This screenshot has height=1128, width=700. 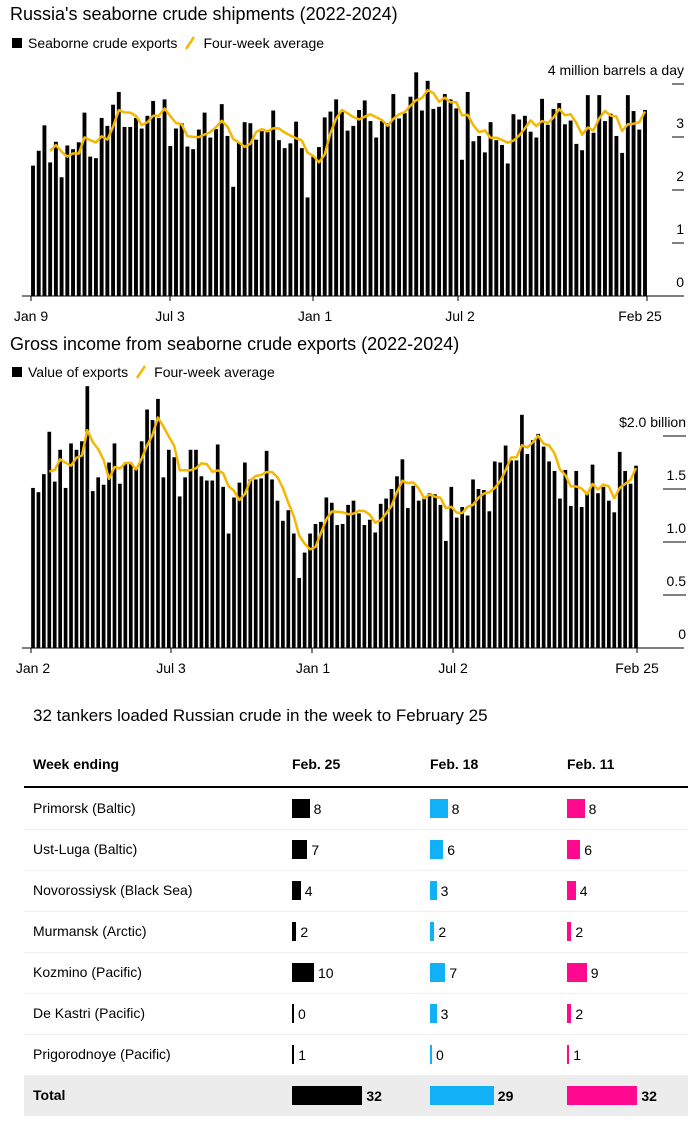 What do you see at coordinates (264, 43) in the screenshot?
I see `legend-average: Four-week average` at bounding box center [264, 43].